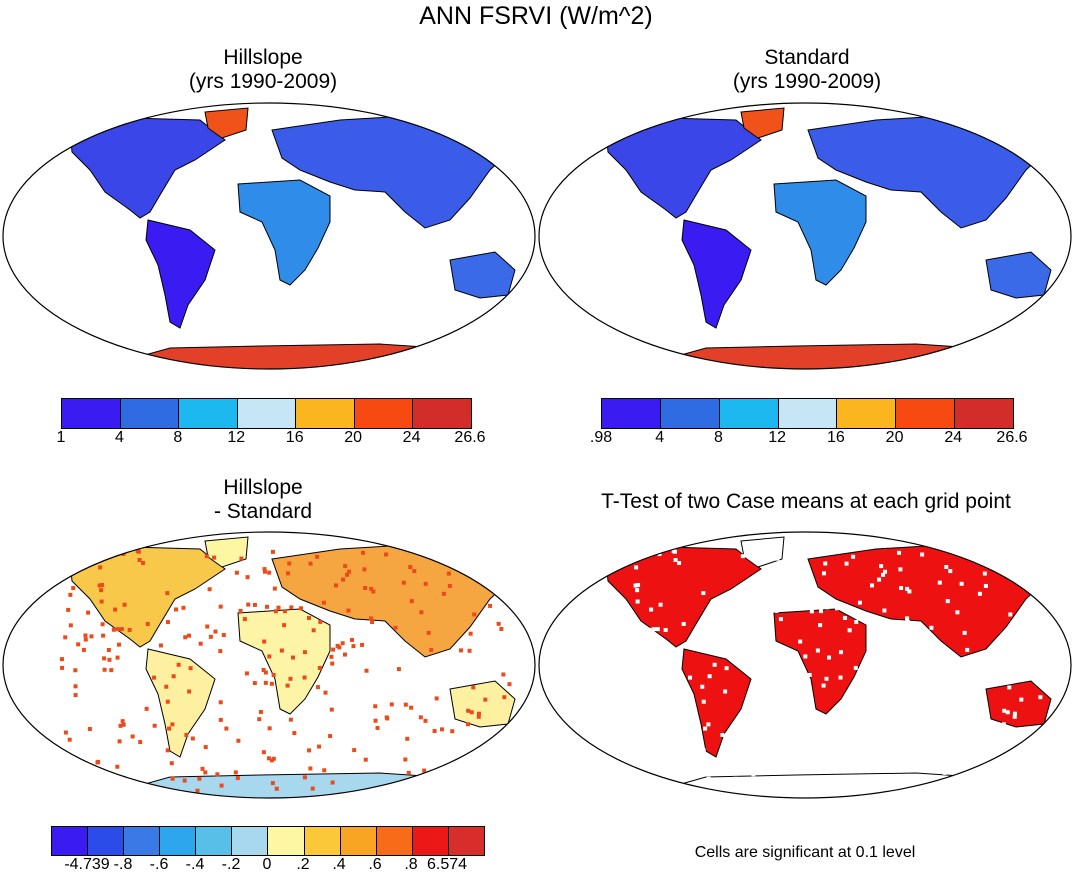  What do you see at coordinates (180, 274) in the screenshot?
I see `land-southAmerica` at bounding box center [180, 274].